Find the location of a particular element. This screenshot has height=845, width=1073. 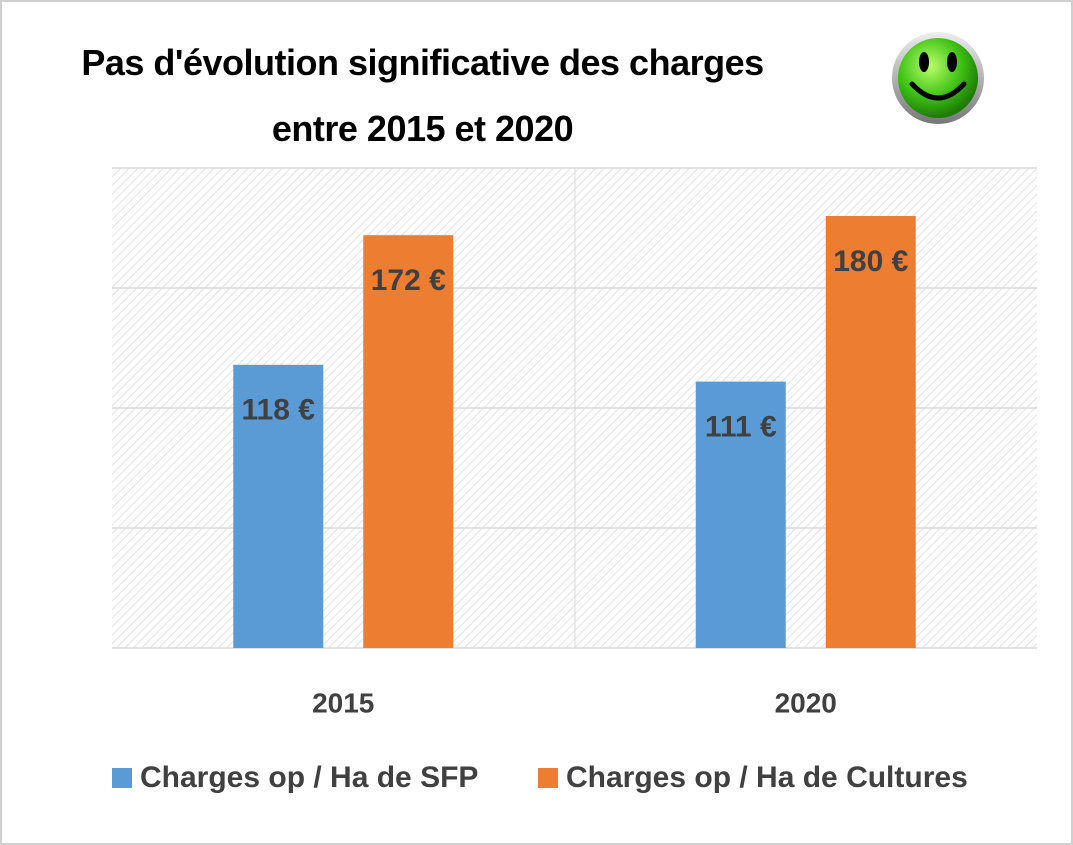

smiley-icon is located at coordinates (938, 78).